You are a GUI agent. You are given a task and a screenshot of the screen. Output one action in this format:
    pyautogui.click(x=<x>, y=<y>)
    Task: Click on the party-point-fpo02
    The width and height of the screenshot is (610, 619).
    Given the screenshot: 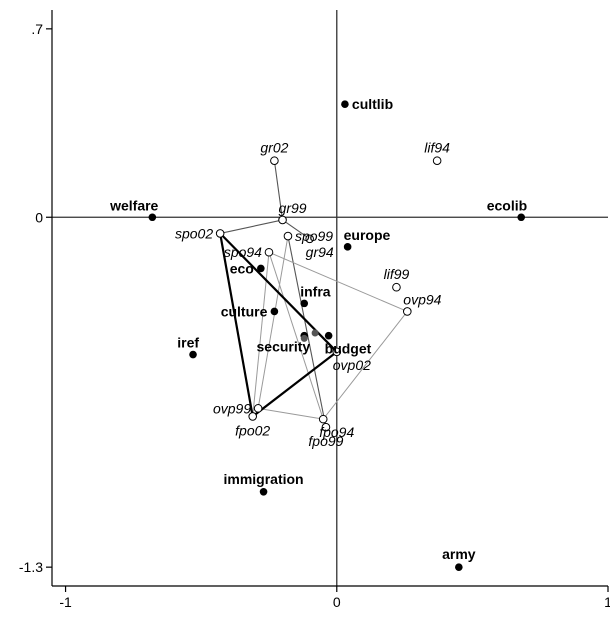 What is the action you would take?
    pyautogui.click(x=253, y=416)
    